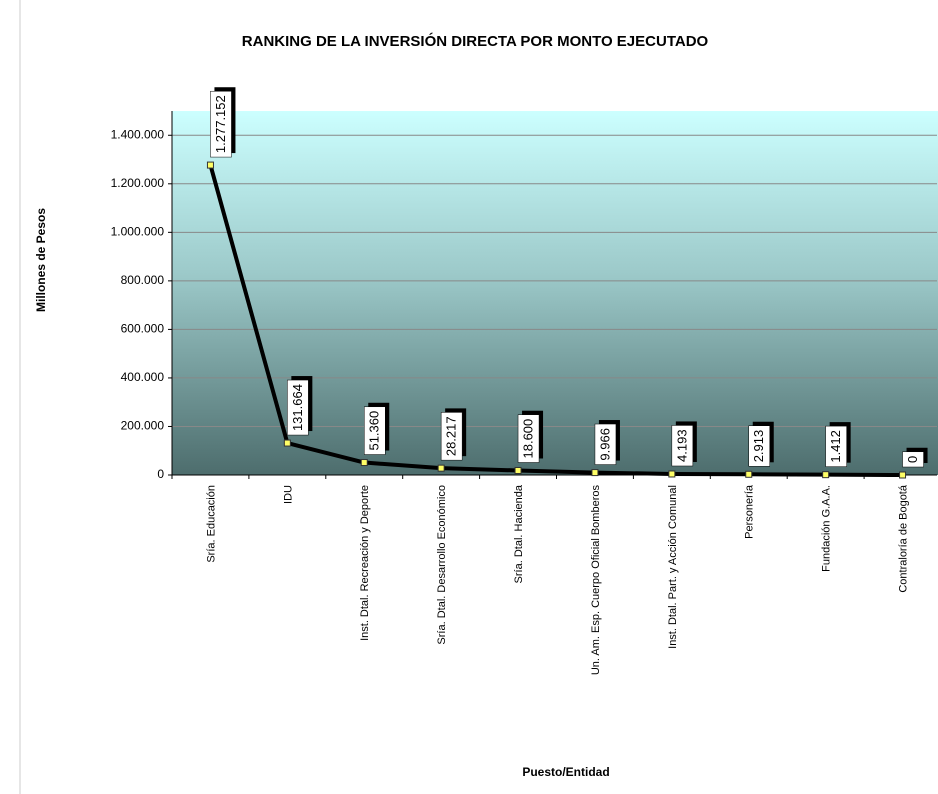 The width and height of the screenshot is (938, 794). Describe the element at coordinates (827, 528) in the screenshot. I see `x-tick-label: Fundación G.A.A.` at that location.